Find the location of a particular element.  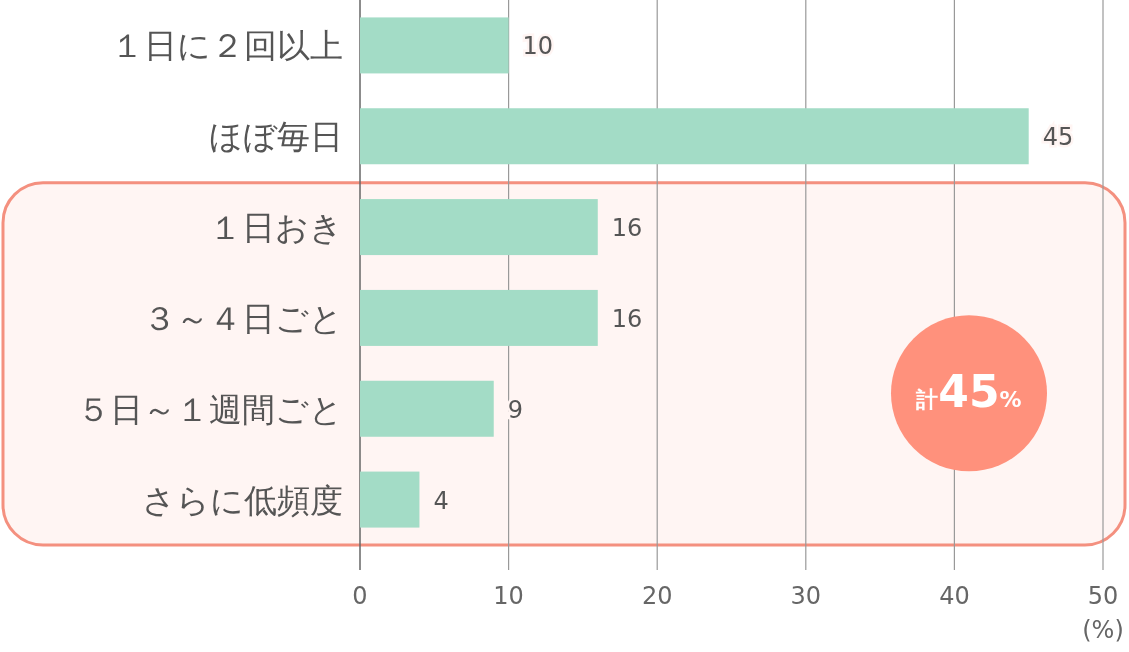

y-tick-label: １日おき is located at coordinates (276, 228).